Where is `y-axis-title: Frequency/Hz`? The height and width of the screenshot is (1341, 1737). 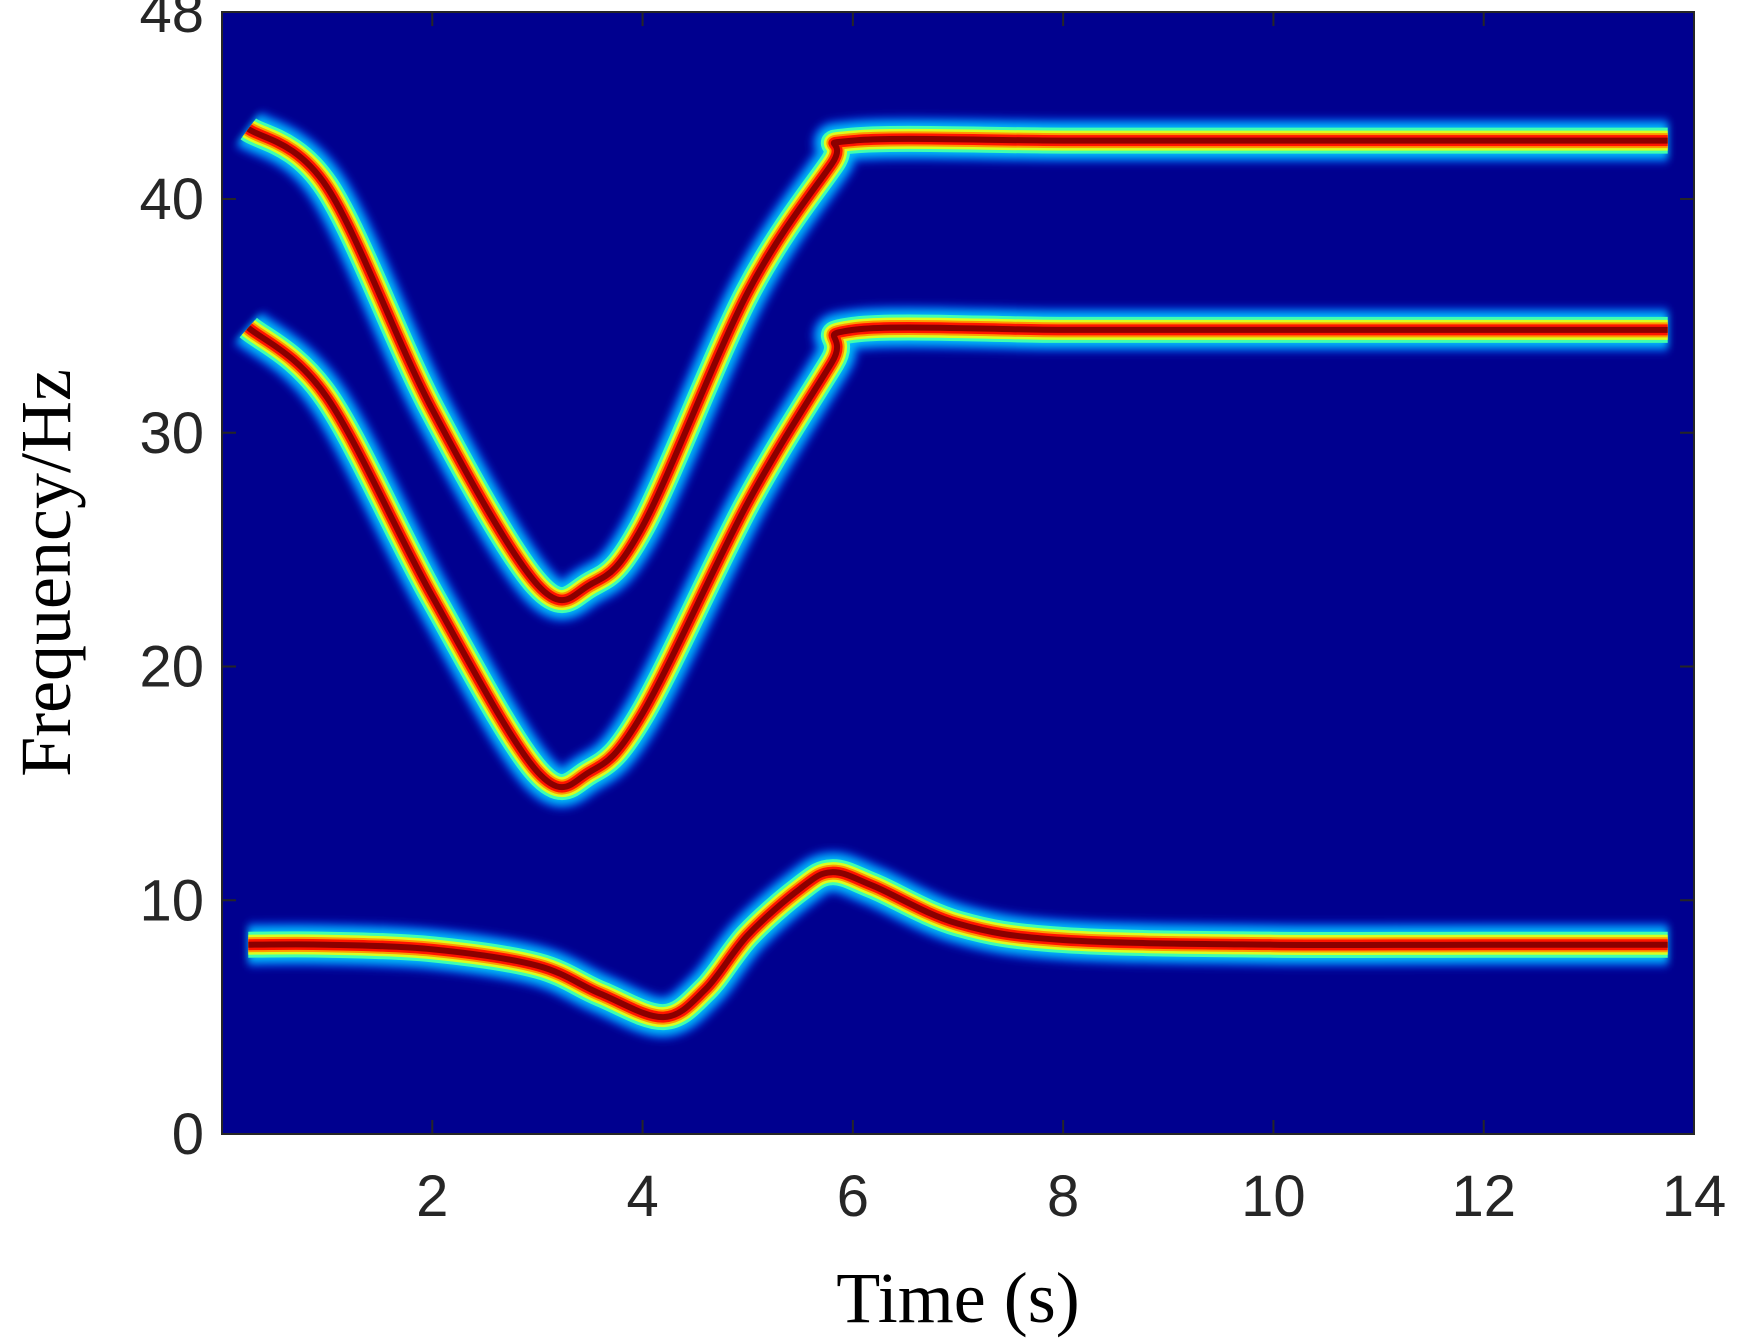
y-axis-title: Frequency/Hz is located at coordinates (46, 573).